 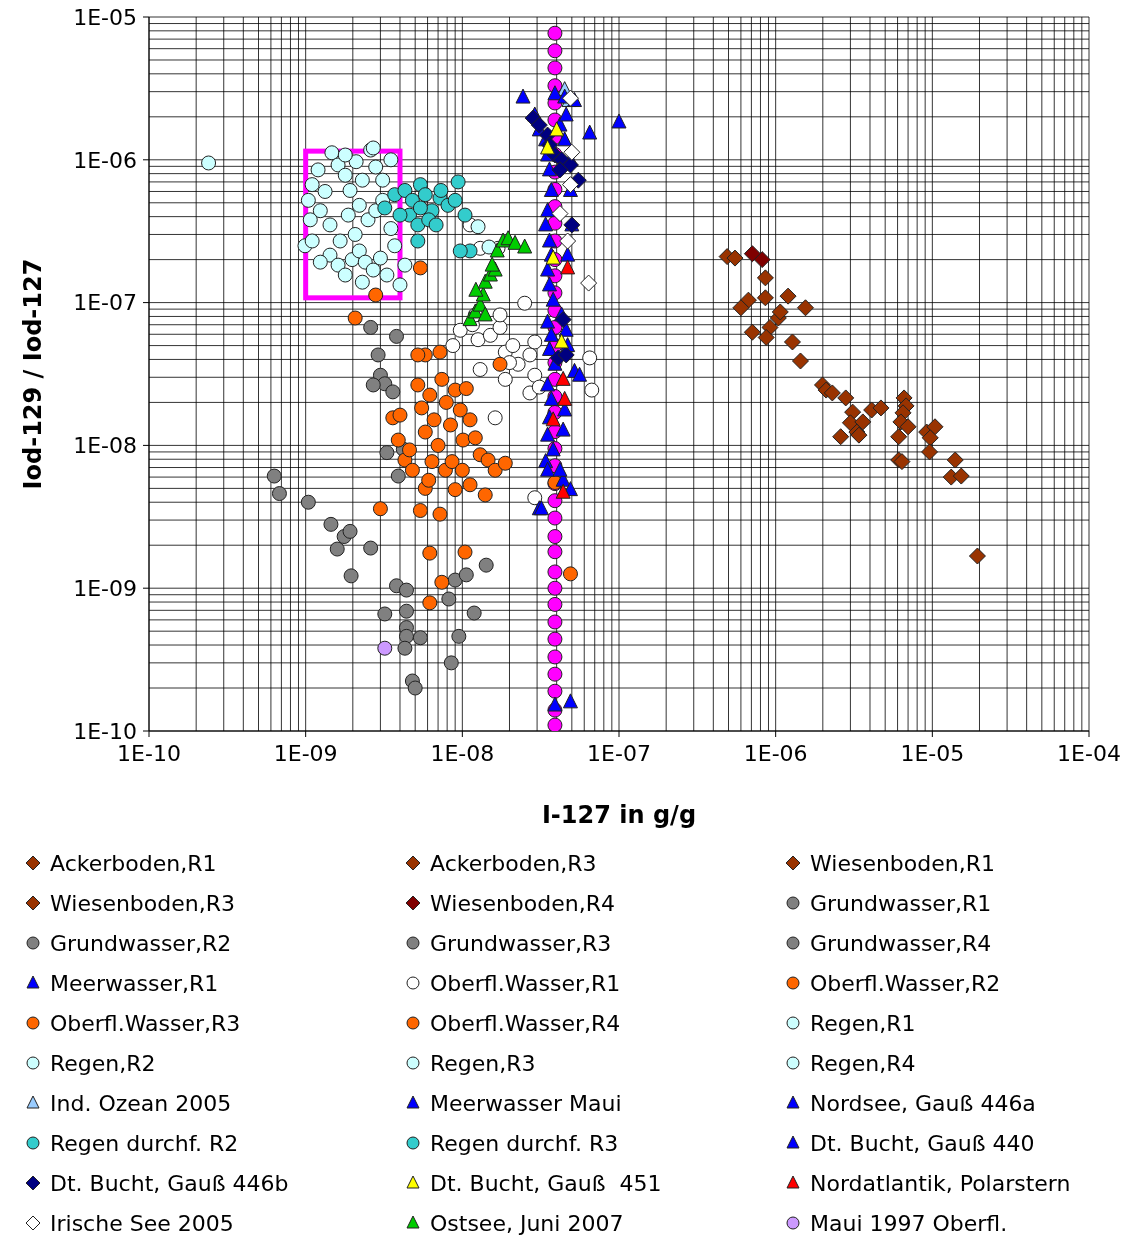 What do you see at coordinates (1089, 753) in the screenshot?
I see `x-tick-label: 1E-04` at bounding box center [1089, 753].